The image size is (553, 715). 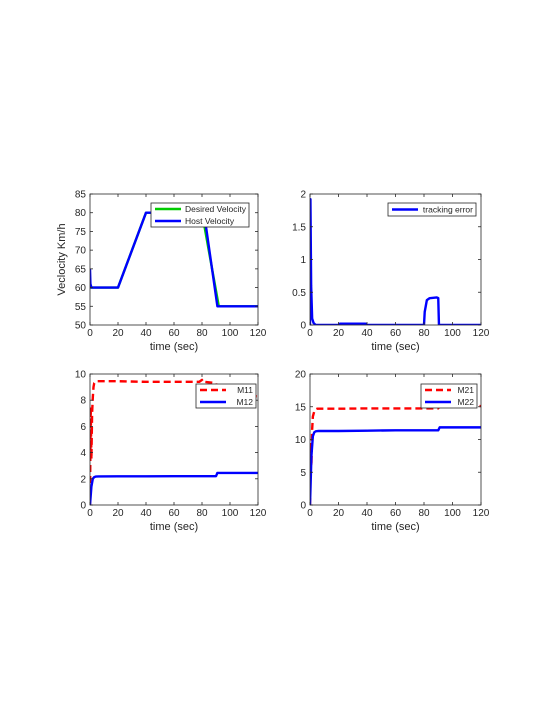 I want to click on legend: tracking error, so click(x=432, y=209).